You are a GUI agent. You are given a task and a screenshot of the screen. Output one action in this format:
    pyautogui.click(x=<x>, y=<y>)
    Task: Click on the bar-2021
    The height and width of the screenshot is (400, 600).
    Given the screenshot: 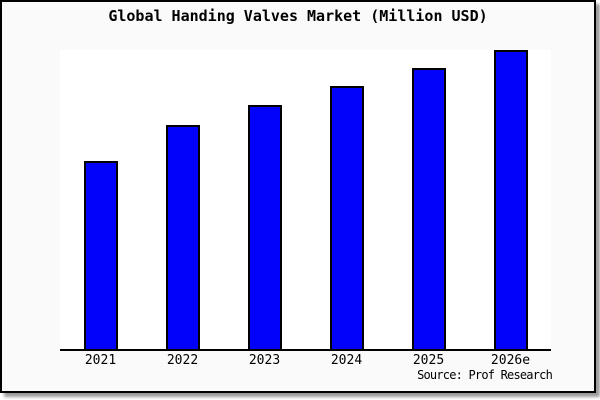 What is the action you would take?
    pyautogui.click(x=101, y=254)
    